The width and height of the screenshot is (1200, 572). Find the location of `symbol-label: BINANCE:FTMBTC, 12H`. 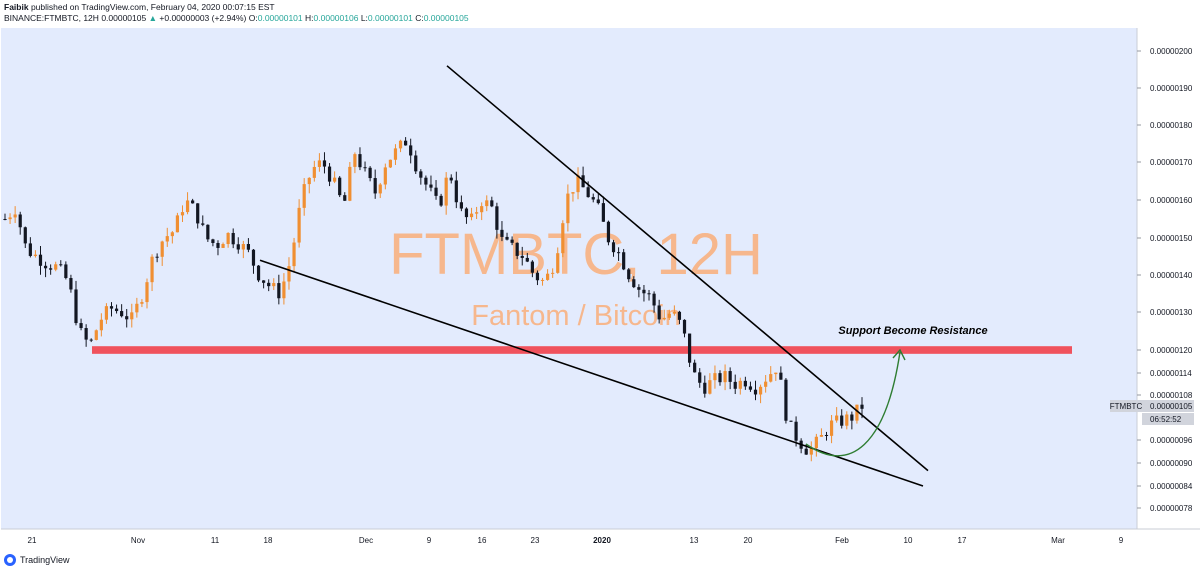

symbol-label: BINANCE:FTMBTC, 12H is located at coordinates (51, 18).